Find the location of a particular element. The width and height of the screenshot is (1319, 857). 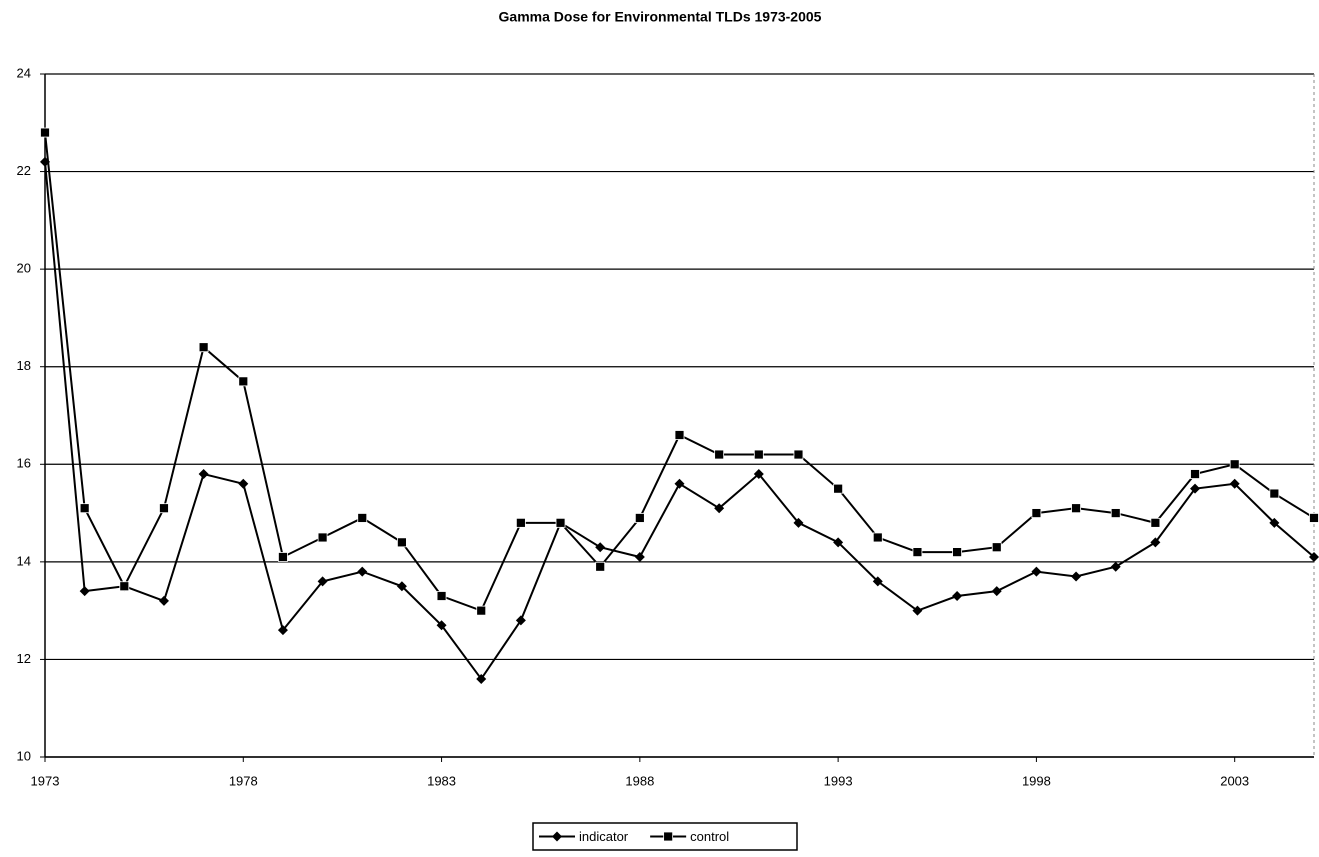

y-tick-label: 22 is located at coordinates (24, 170).